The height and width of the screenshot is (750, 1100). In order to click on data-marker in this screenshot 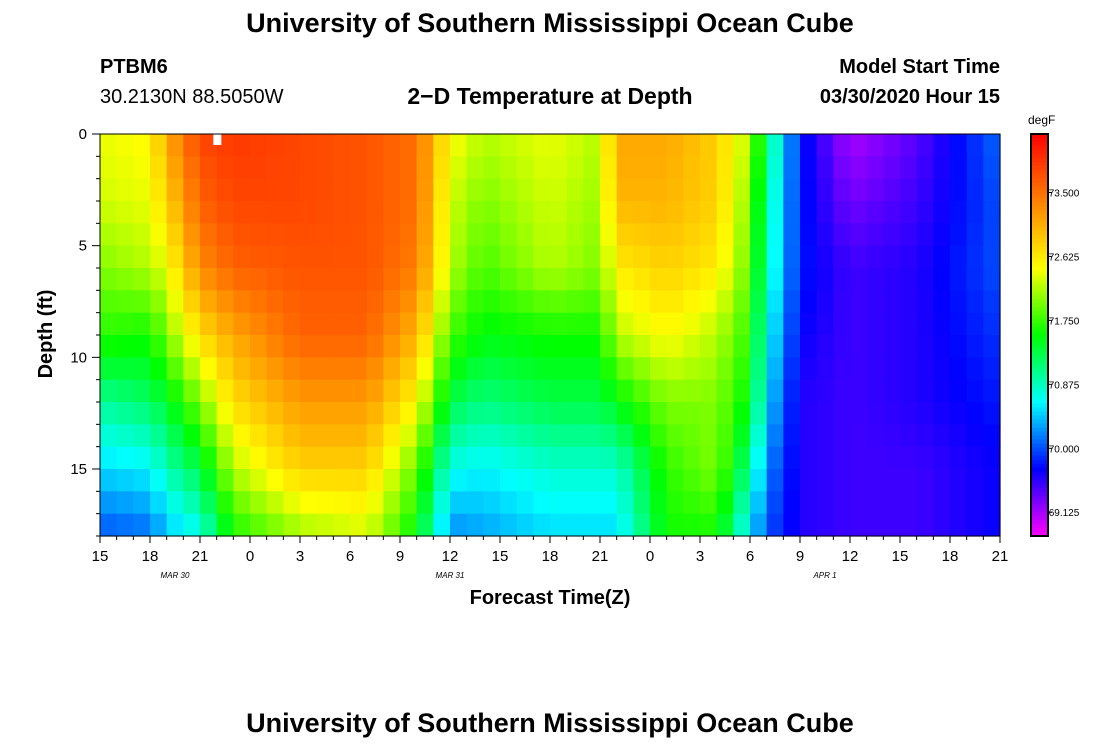, I will do `click(217, 139)`.